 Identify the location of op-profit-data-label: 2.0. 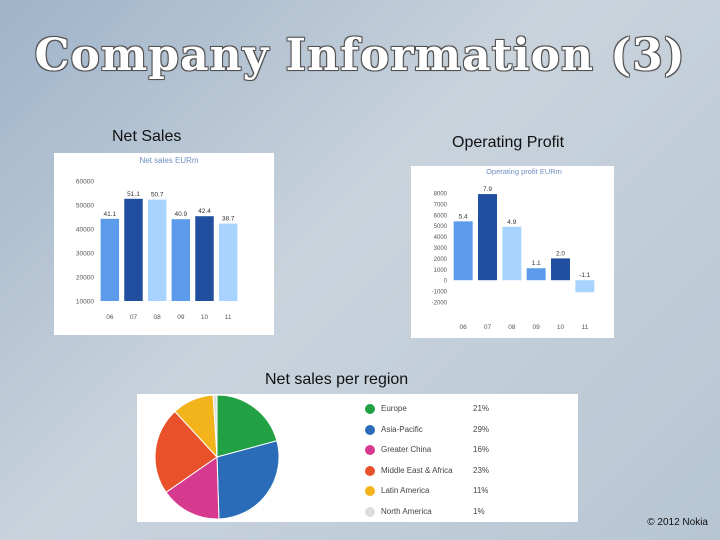
(560, 253).